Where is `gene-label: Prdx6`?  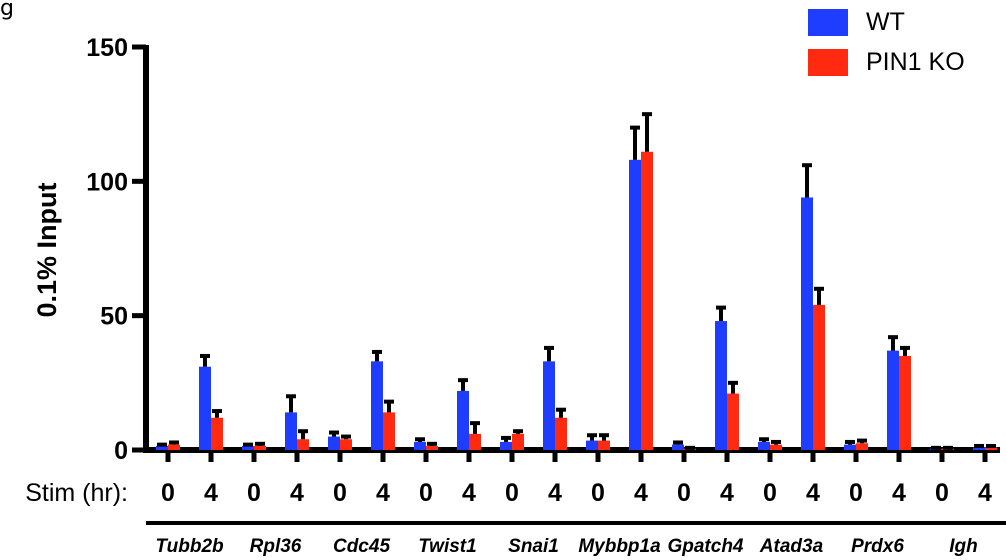
gene-label: Prdx6 is located at coordinates (877, 546).